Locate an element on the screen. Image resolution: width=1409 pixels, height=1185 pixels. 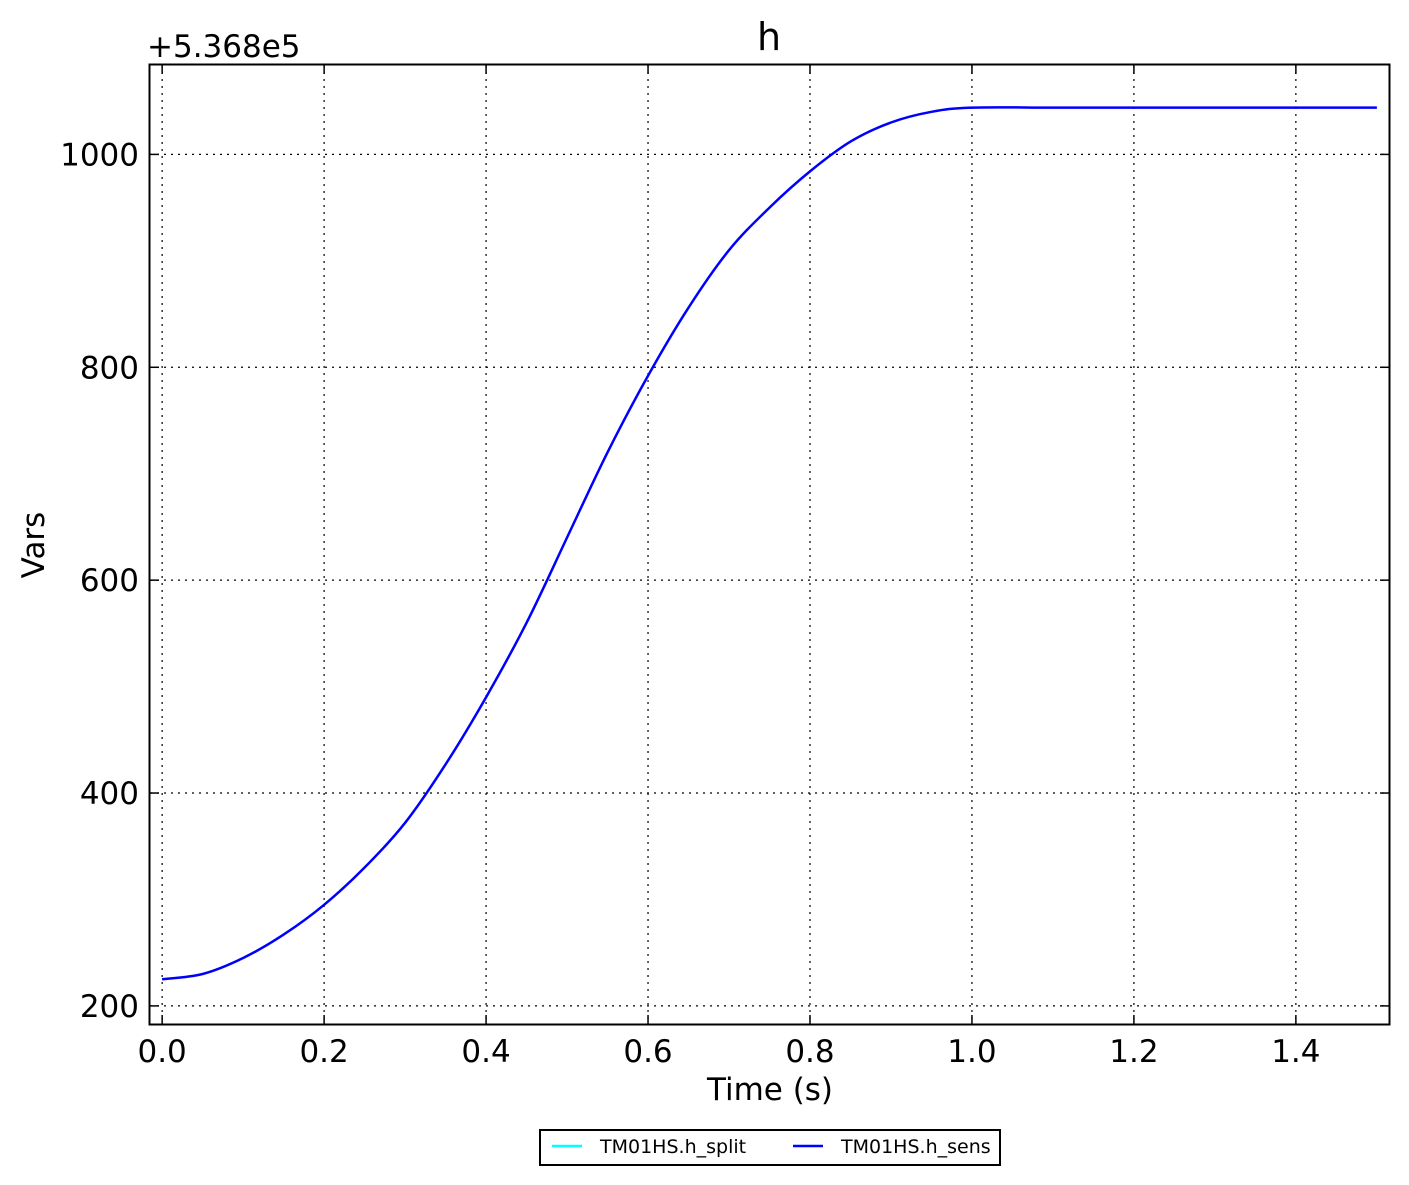
y-tick-label: 1000 is located at coordinates (99, 155).